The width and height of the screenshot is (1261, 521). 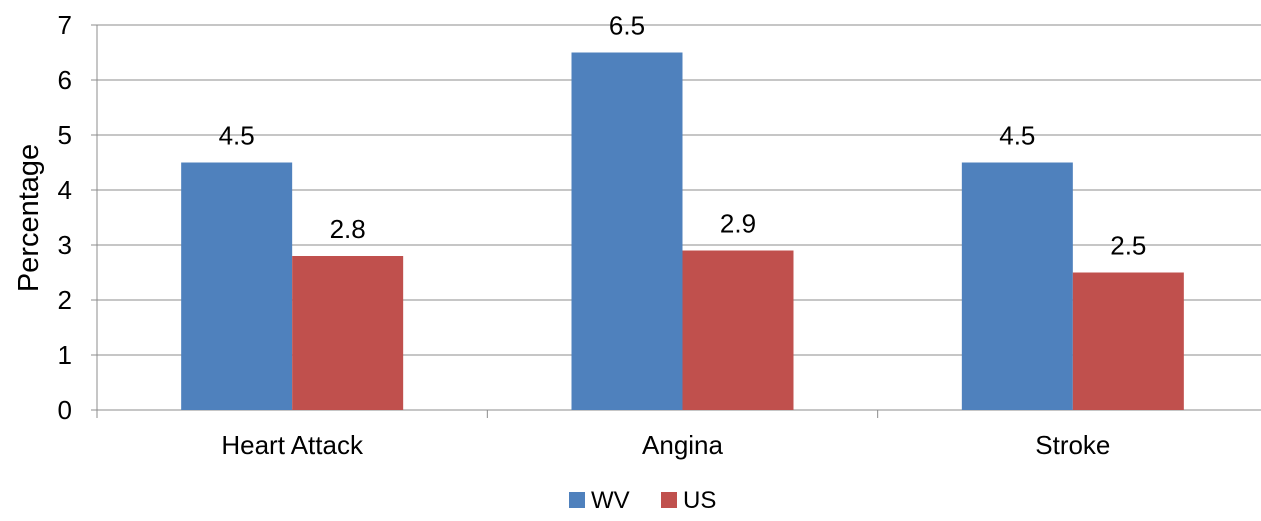 I want to click on data-label-wv-2: 4.5, so click(x=1017, y=136).